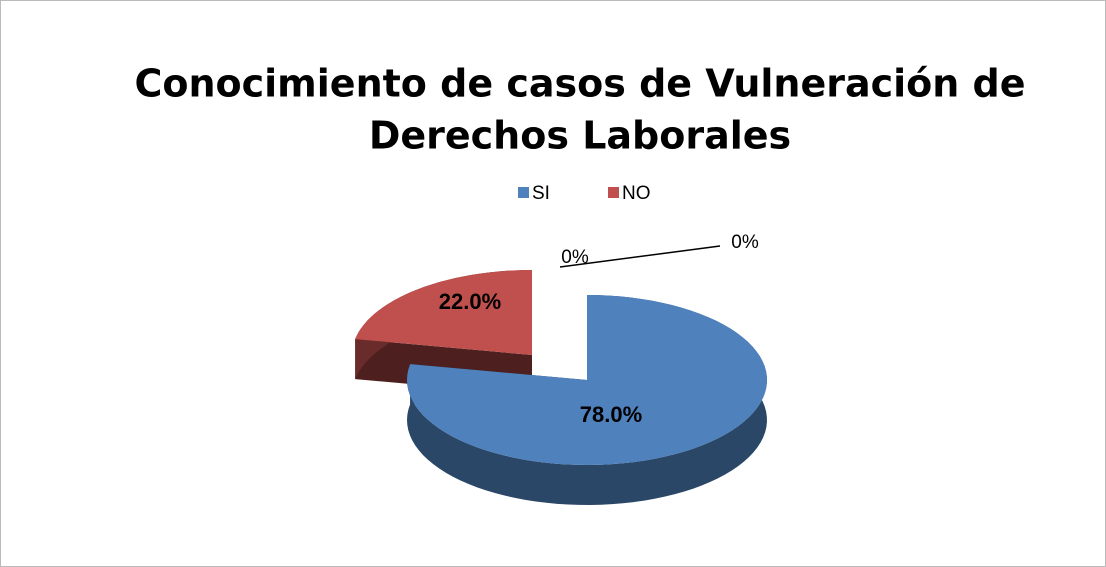 The height and width of the screenshot is (567, 1106). What do you see at coordinates (640, 256) in the screenshot?
I see `leader-line` at bounding box center [640, 256].